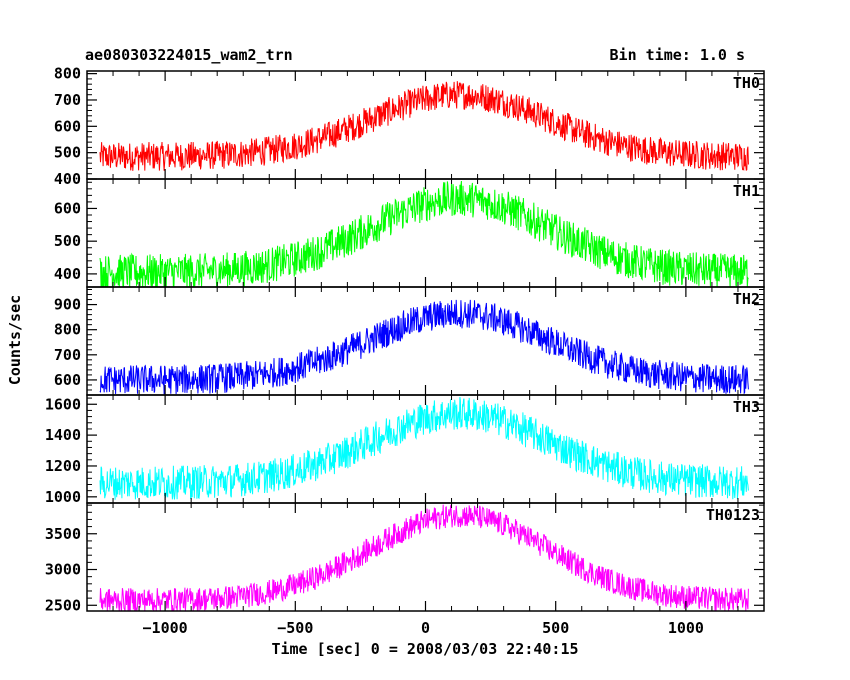 This screenshot has height=680, width=850. Describe the element at coordinates (424, 557) in the screenshot. I see `series-th0123` at that location.